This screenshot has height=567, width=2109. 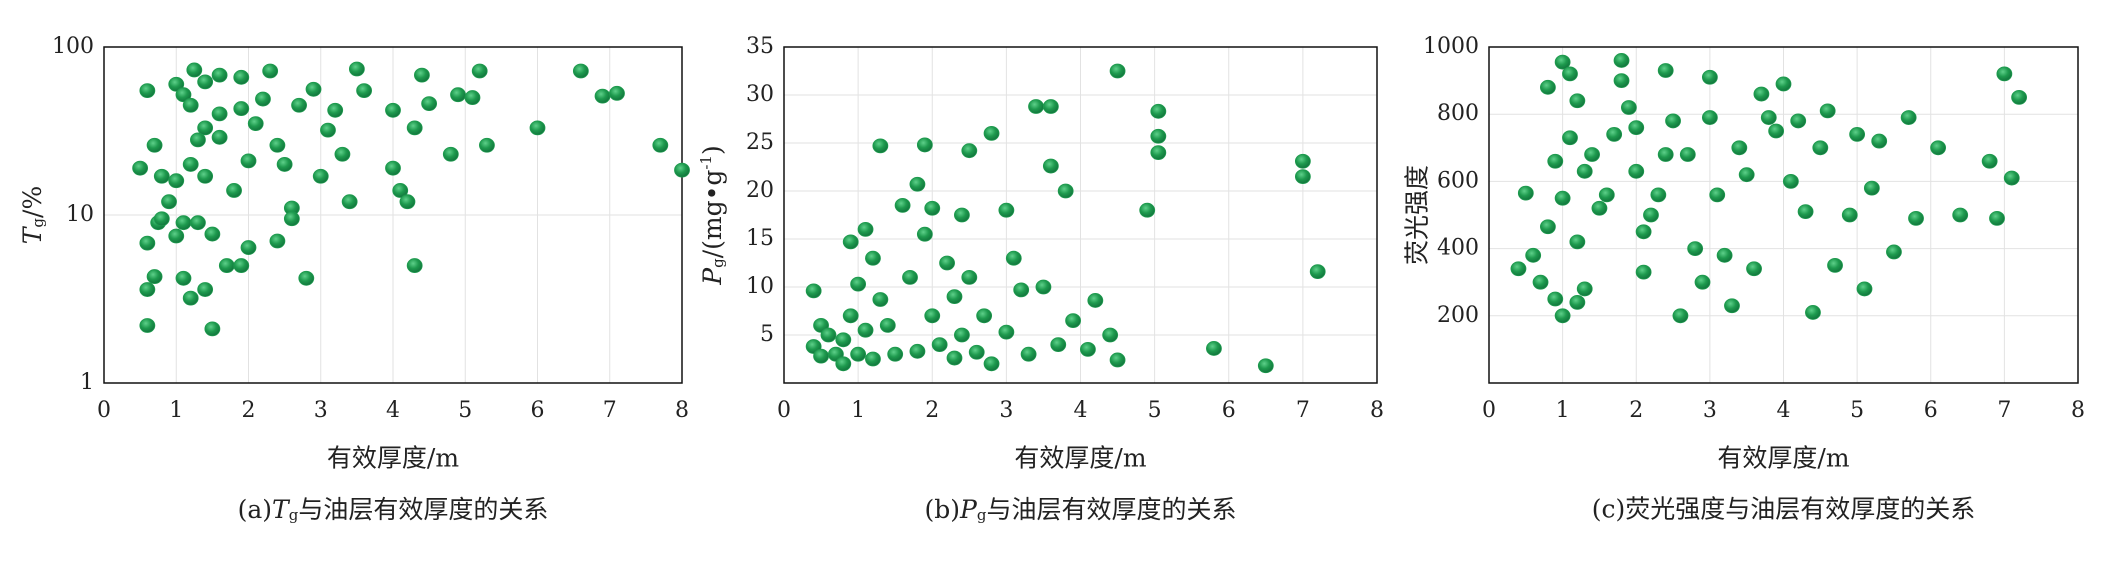 I want to click on y-tick-label: 1000, so click(x=1451, y=46).